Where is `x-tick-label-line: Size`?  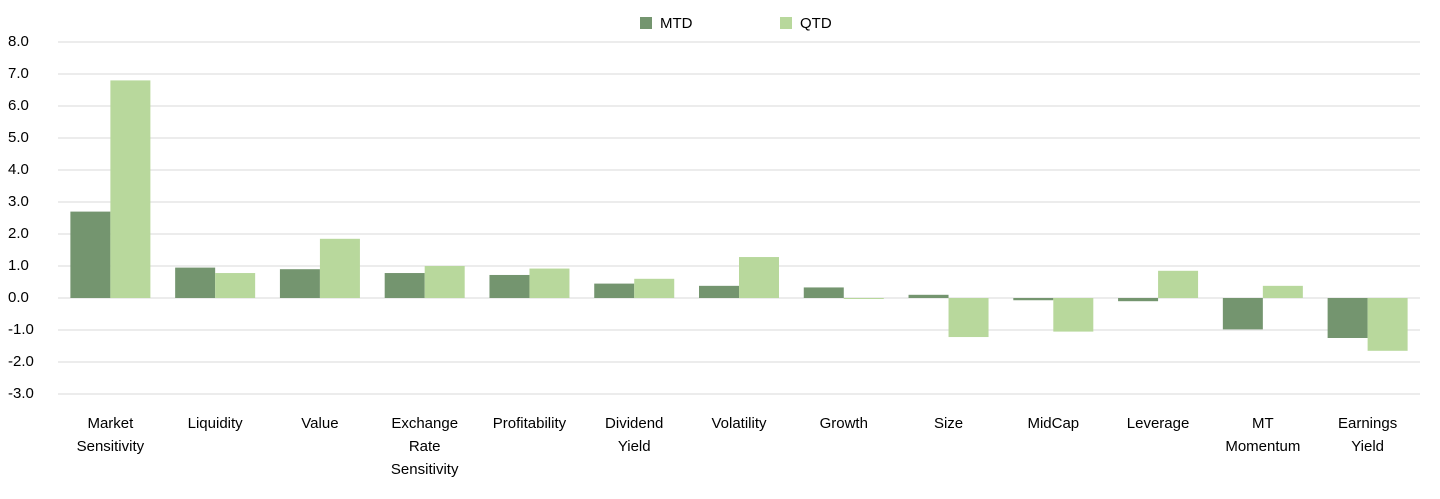 x-tick-label-line: Size is located at coordinates (948, 423).